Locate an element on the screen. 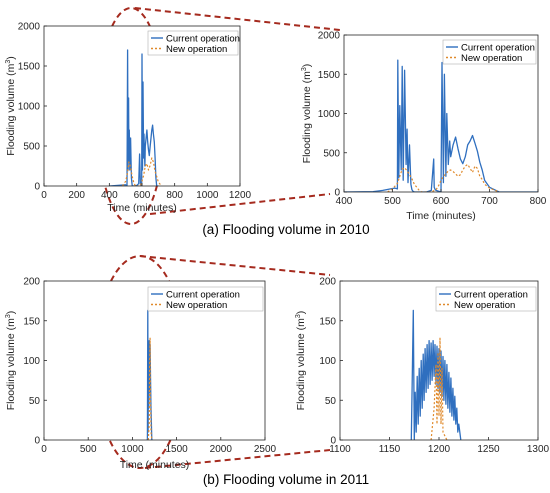 Image resolution: width=550 pixels, height=493 pixels. zoom-line-2011-top is located at coordinates (235, 265).